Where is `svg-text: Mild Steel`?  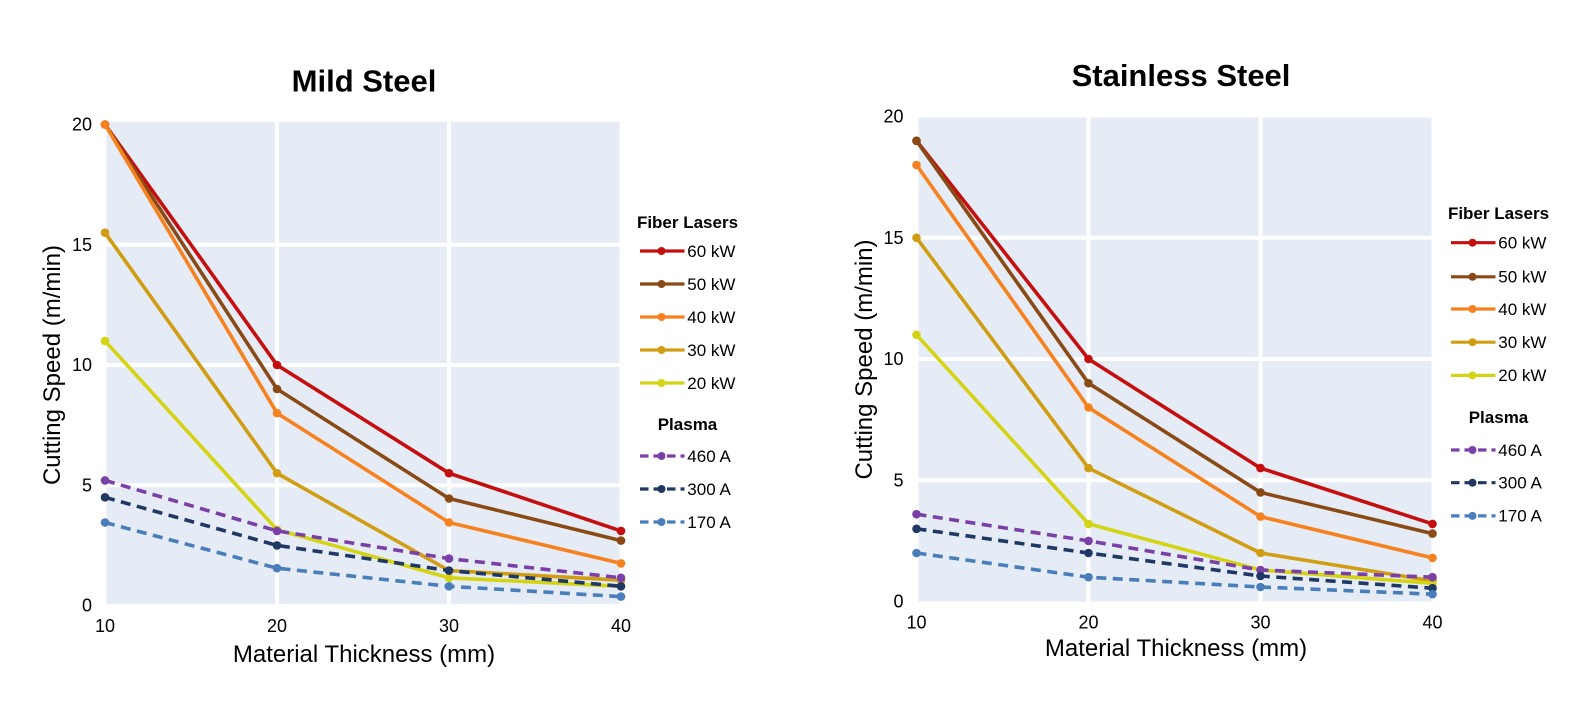
svg-text: Mild Steel is located at coordinates (364, 81).